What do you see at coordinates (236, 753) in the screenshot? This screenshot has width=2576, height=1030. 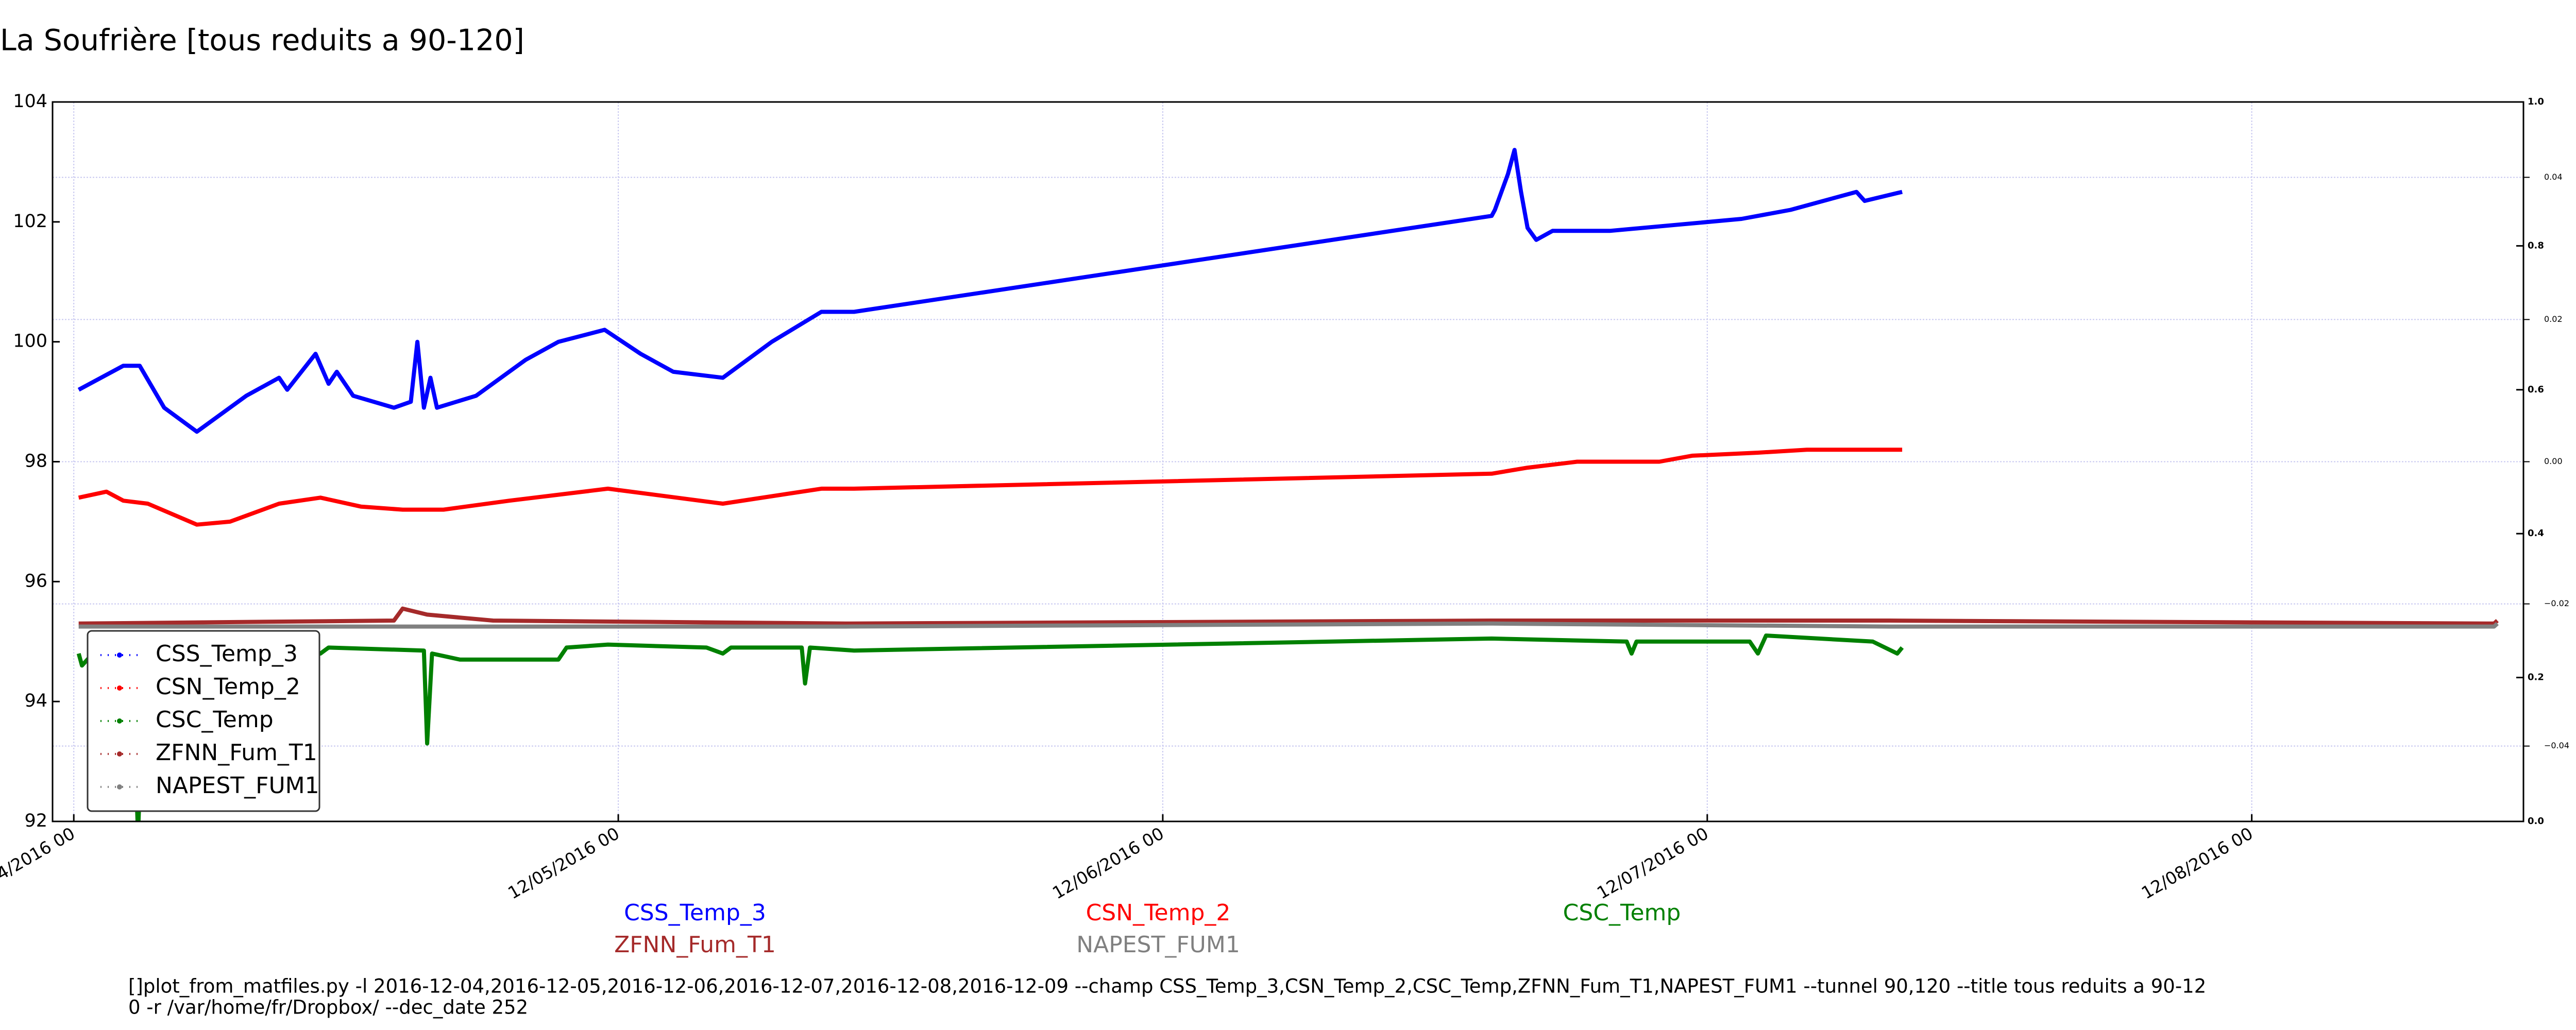 I see `legend-label: ZFNN_Fum_T1` at bounding box center [236, 753].